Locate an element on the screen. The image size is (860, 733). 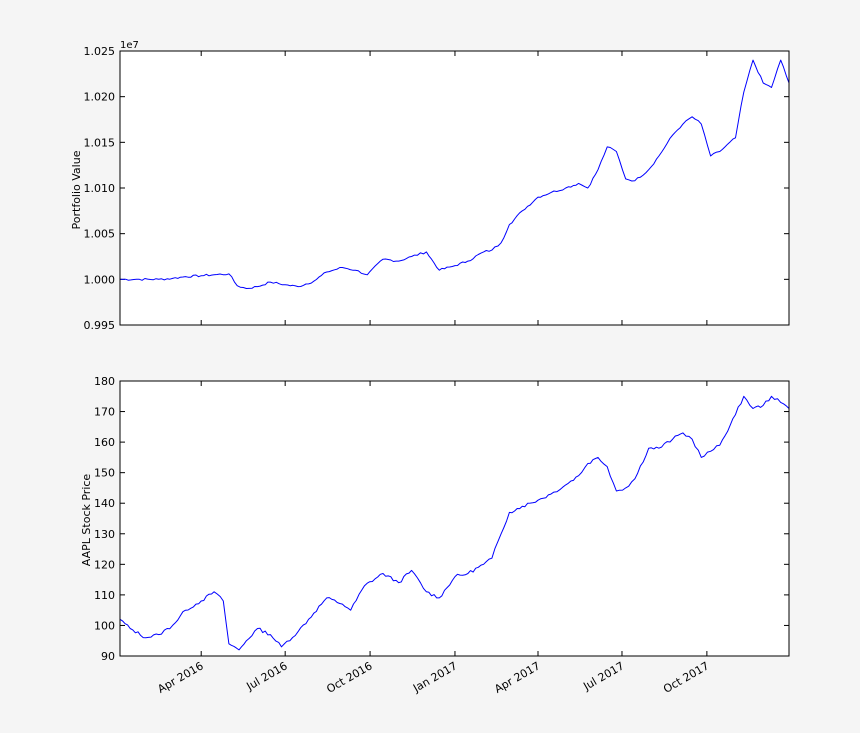
portfolio-value-y-tick-label-1-005: 1.005 is located at coordinates (100, 234).